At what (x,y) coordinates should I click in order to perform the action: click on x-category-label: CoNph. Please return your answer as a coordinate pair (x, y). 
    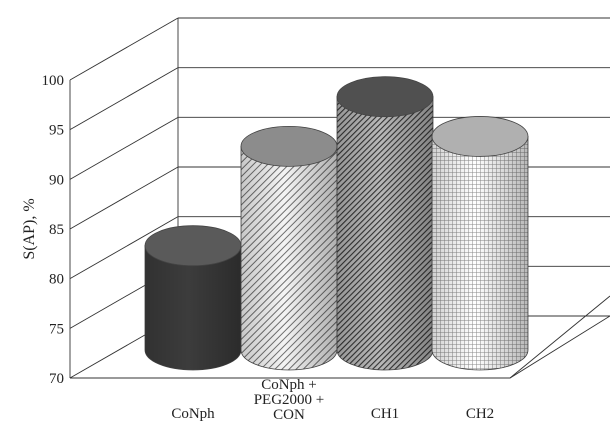
    Looking at the image, I should click on (193, 414).